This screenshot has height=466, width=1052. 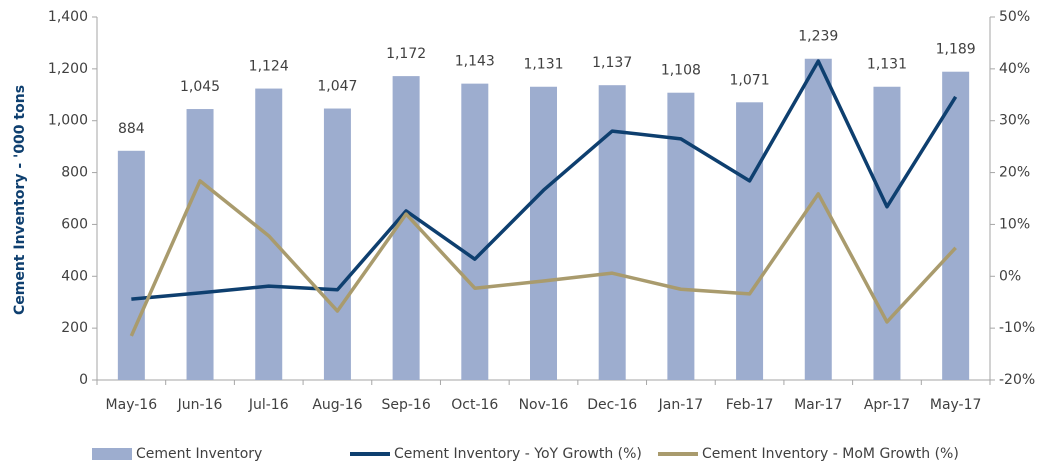 I want to click on x-tick-label: Oct-16, so click(x=474, y=405).